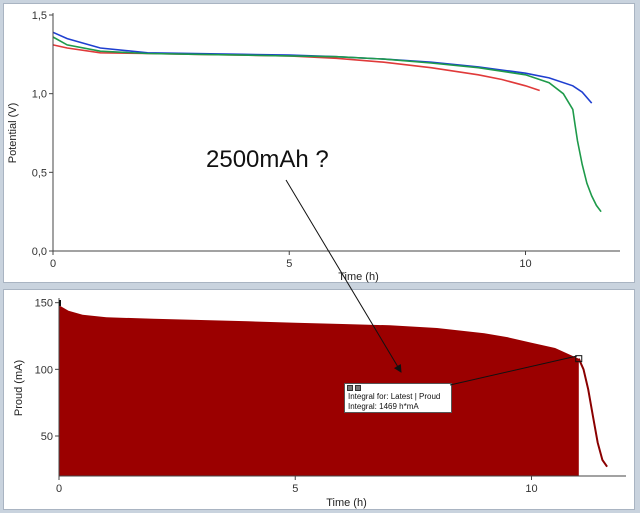  What do you see at coordinates (39, 95) in the screenshot?
I see `top-y-tick-label: 1,0` at bounding box center [39, 95].